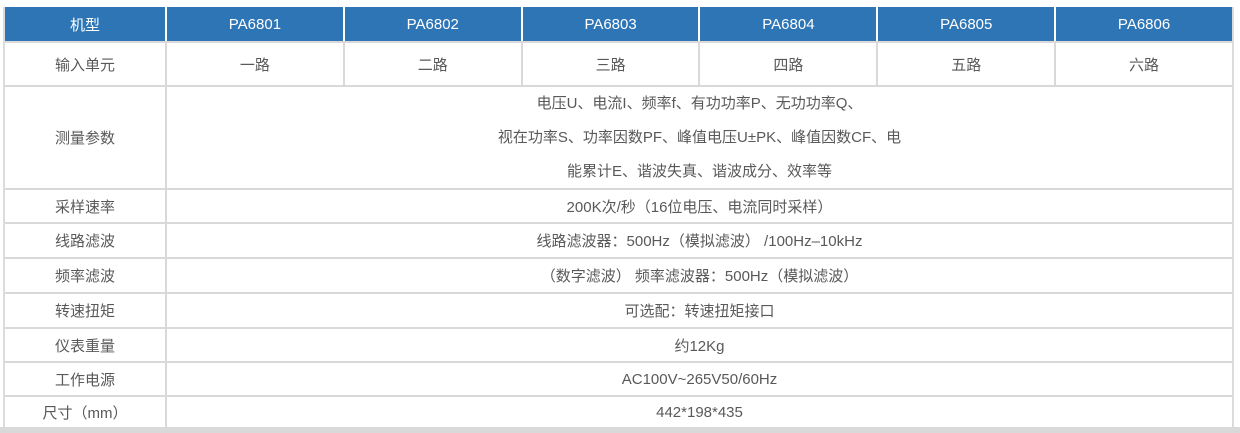 The height and width of the screenshot is (433, 1240). I want to click on row-value: 线路滤波器：500Hz（模拟滤波） /100Hz–10kHz, so click(699, 241).